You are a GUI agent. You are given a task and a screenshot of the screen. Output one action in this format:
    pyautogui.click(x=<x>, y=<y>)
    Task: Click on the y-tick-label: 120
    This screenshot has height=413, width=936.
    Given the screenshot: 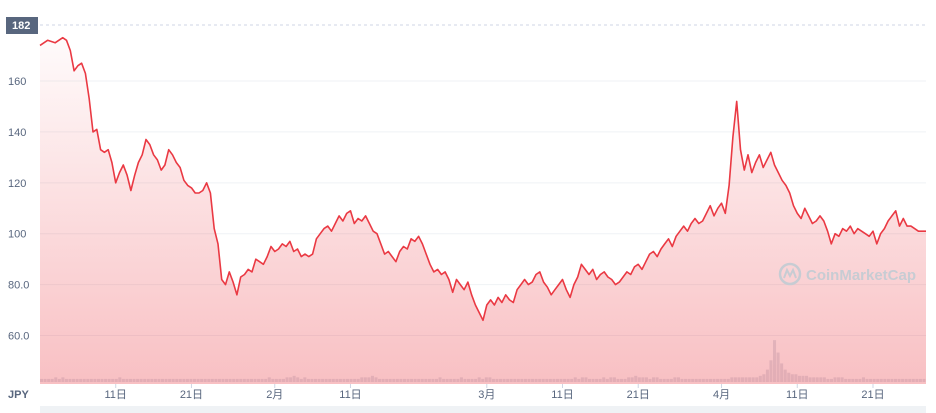 What is the action you would take?
    pyautogui.click(x=17, y=184)
    